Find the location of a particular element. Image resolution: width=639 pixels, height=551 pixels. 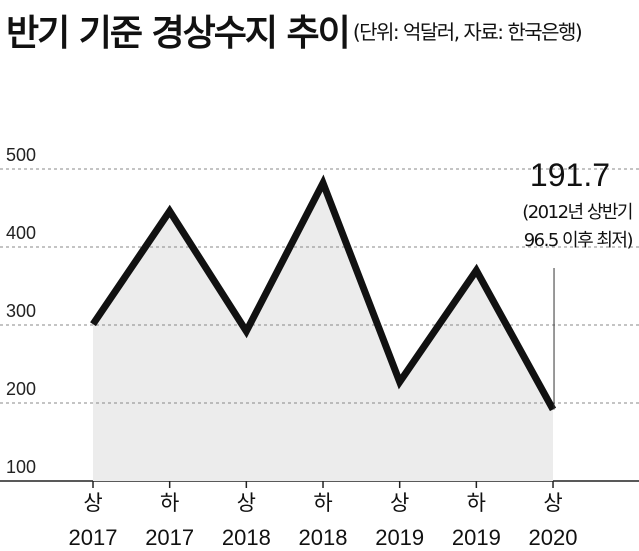

y-tick-label: 100 is located at coordinates (21, 467).